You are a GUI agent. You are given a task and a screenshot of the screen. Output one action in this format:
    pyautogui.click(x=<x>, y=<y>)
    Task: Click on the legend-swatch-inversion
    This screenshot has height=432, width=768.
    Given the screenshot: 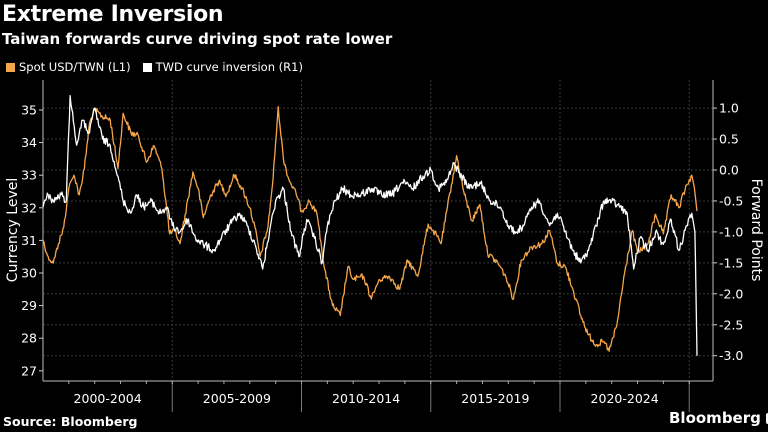 What is the action you would take?
    pyautogui.click(x=147, y=67)
    